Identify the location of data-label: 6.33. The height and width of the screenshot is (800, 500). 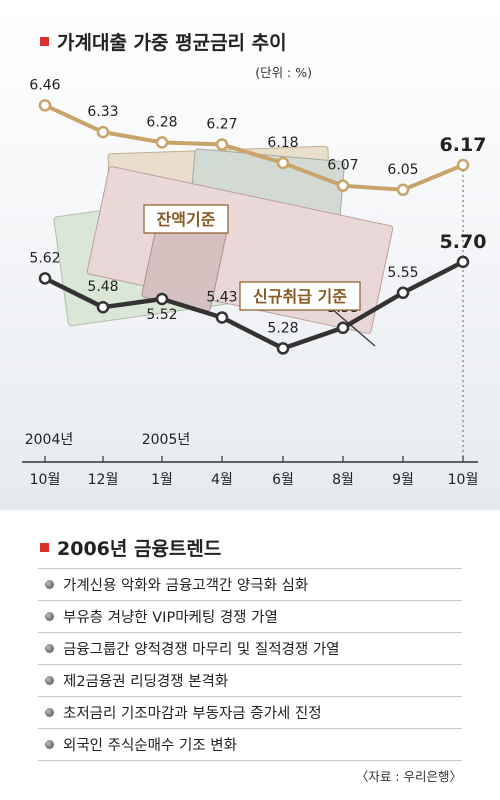
(102, 112).